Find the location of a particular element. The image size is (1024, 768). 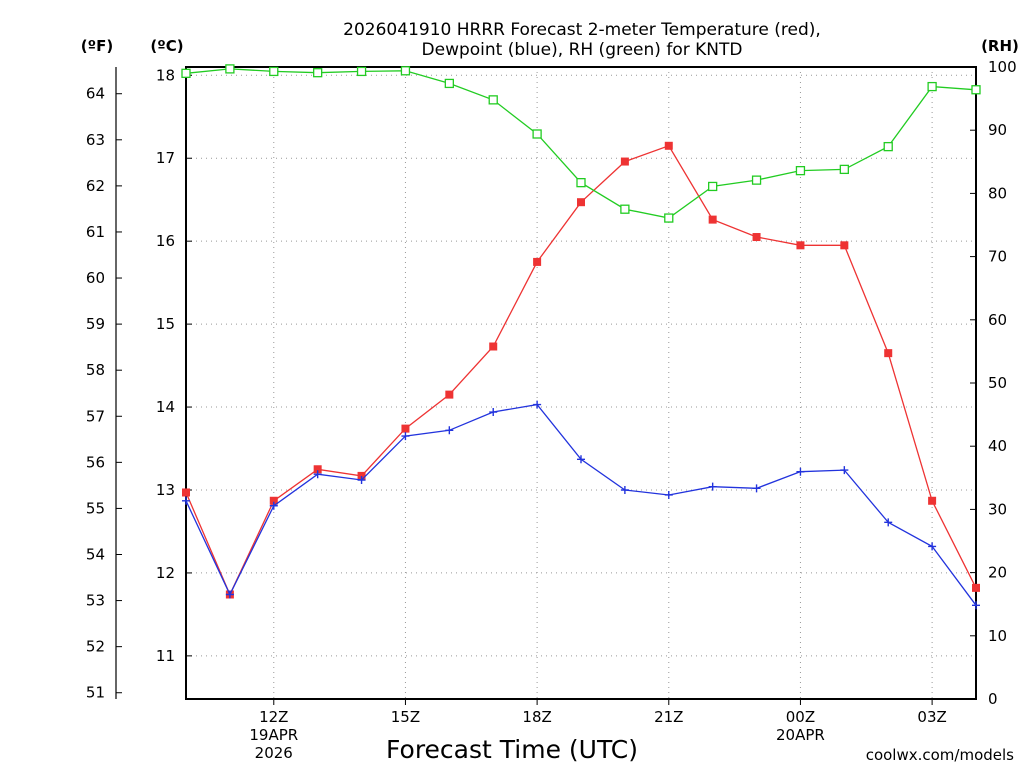

celsius-tick-label: 12 is located at coordinates (165, 573).